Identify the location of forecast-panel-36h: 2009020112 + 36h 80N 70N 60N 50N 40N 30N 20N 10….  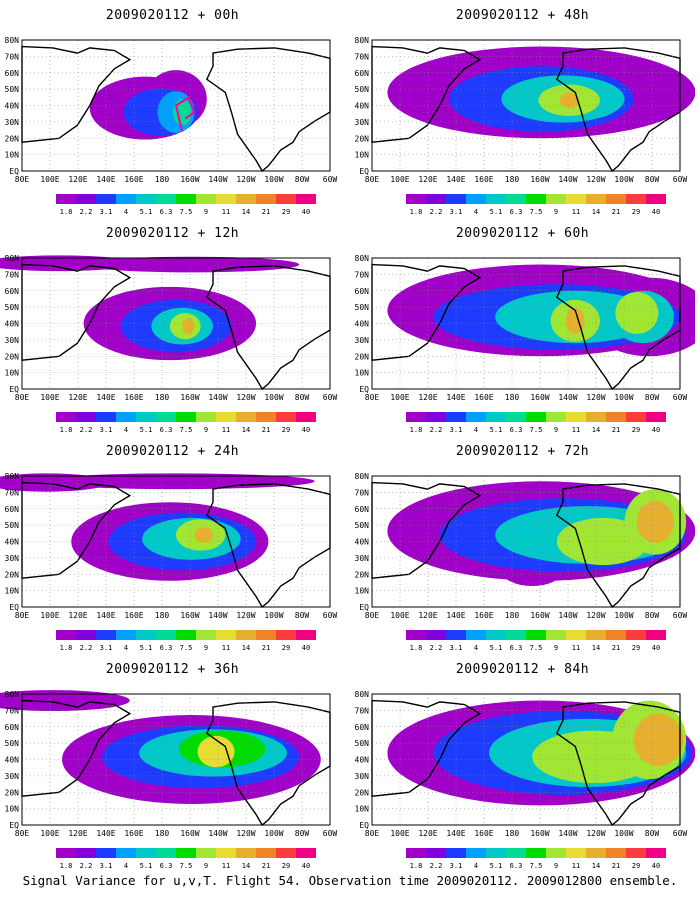
(172, 763).